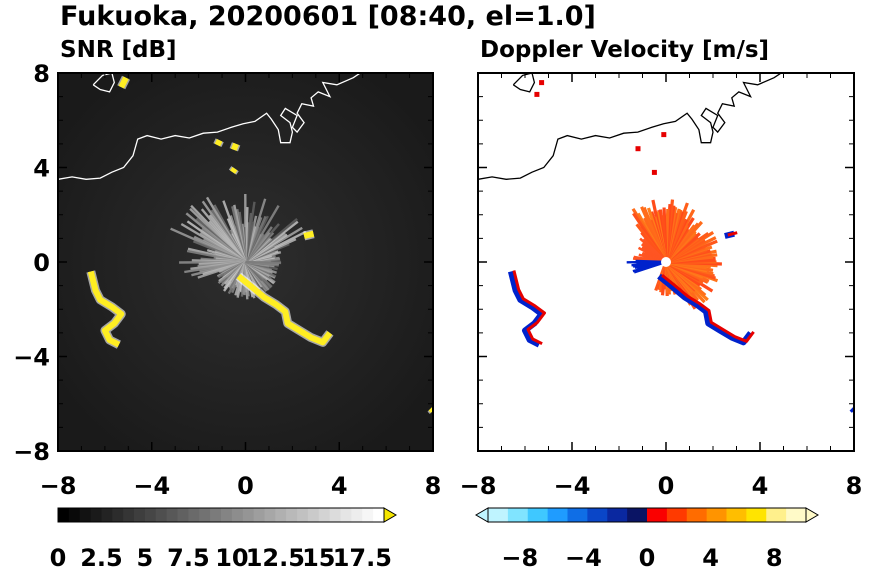 Image resolution: width=870 pixels, height=570 pixels. What do you see at coordinates (31, 358) in the screenshot?
I see `y-tick-label: −4` at bounding box center [31, 358].